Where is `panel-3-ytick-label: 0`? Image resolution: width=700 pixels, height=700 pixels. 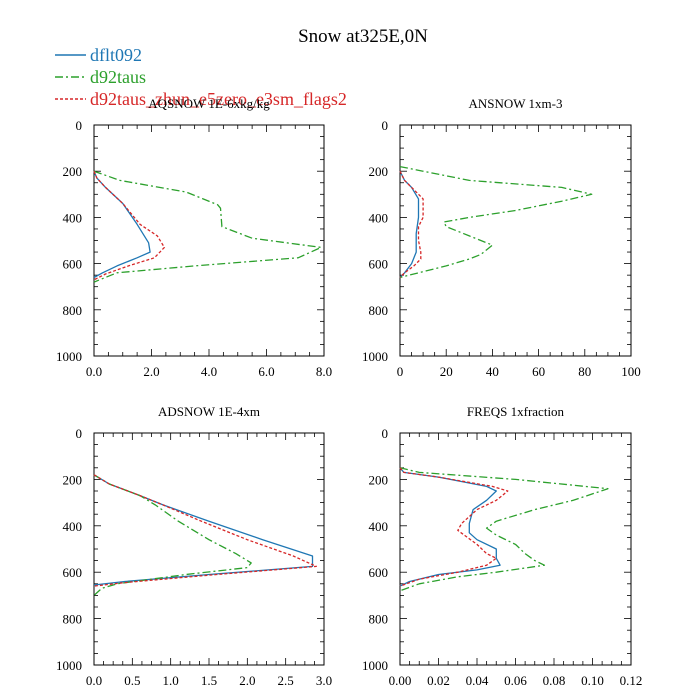
panel-3-ytick-label: 0 is located at coordinates (79, 433).